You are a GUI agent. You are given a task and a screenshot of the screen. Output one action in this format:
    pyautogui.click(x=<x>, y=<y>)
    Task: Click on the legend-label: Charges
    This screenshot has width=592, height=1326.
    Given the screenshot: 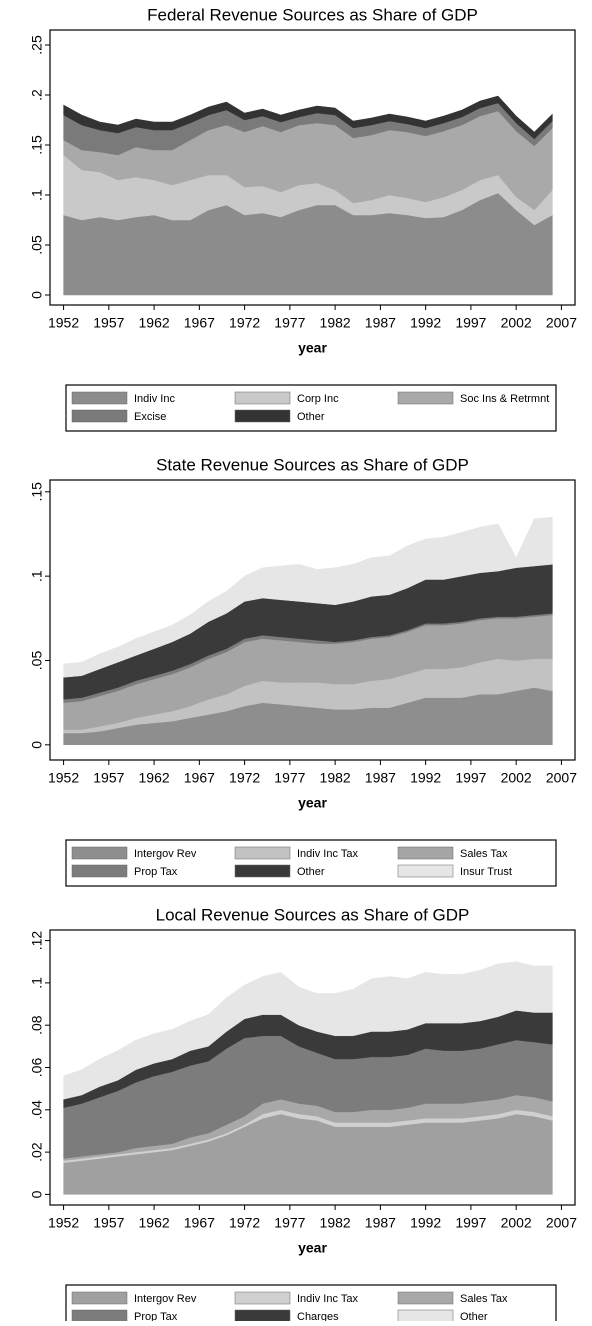 What is the action you would take?
    pyautogui.click(x=318, y=1316)
    